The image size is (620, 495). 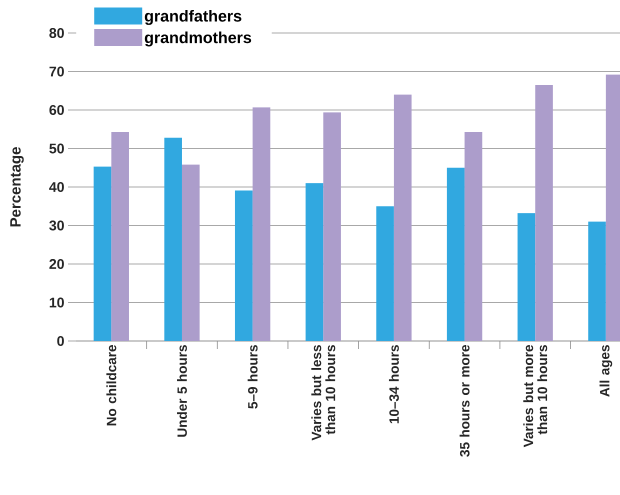 What do you see at coordinates (193, 17) in the screenshot?
I see `legend-label: grandfathers` at bounding box center [193, 17].